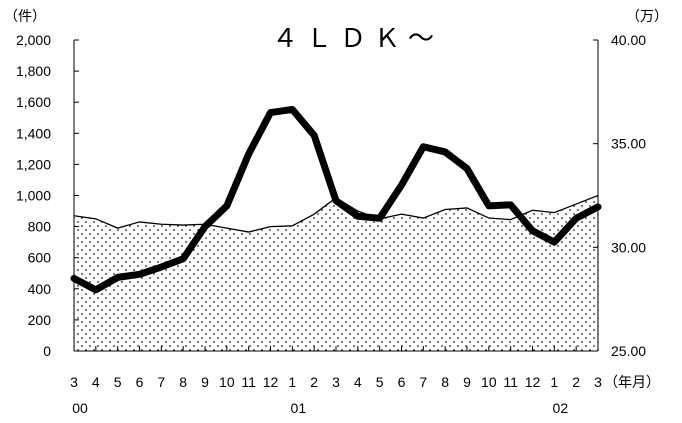  I want to click on x-axis-unit: （年月）, so click(632, 382).